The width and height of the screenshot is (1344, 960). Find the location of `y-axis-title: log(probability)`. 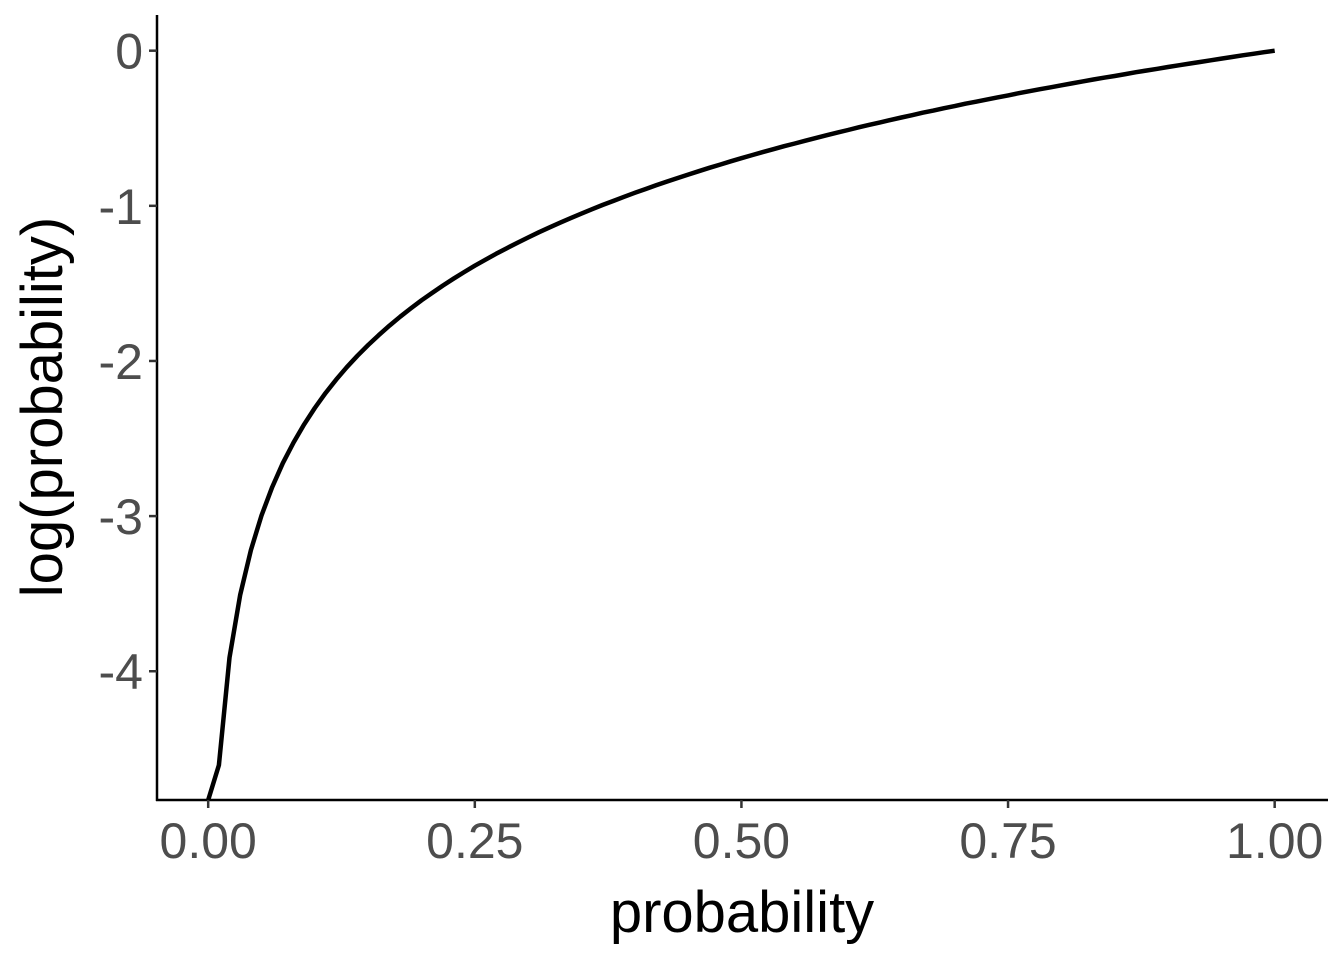

y-axis-title: log(probability) is located at coordinates (42, 407).